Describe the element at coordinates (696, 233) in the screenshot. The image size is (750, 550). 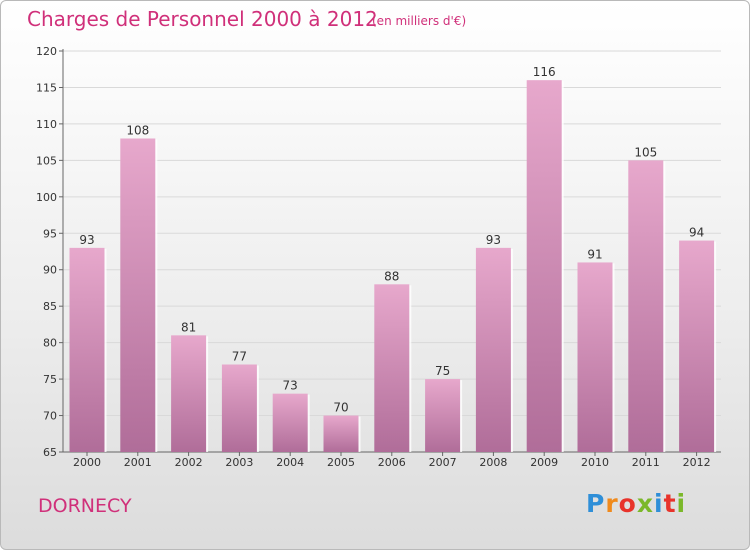
I see `data-label: 94` at that location.